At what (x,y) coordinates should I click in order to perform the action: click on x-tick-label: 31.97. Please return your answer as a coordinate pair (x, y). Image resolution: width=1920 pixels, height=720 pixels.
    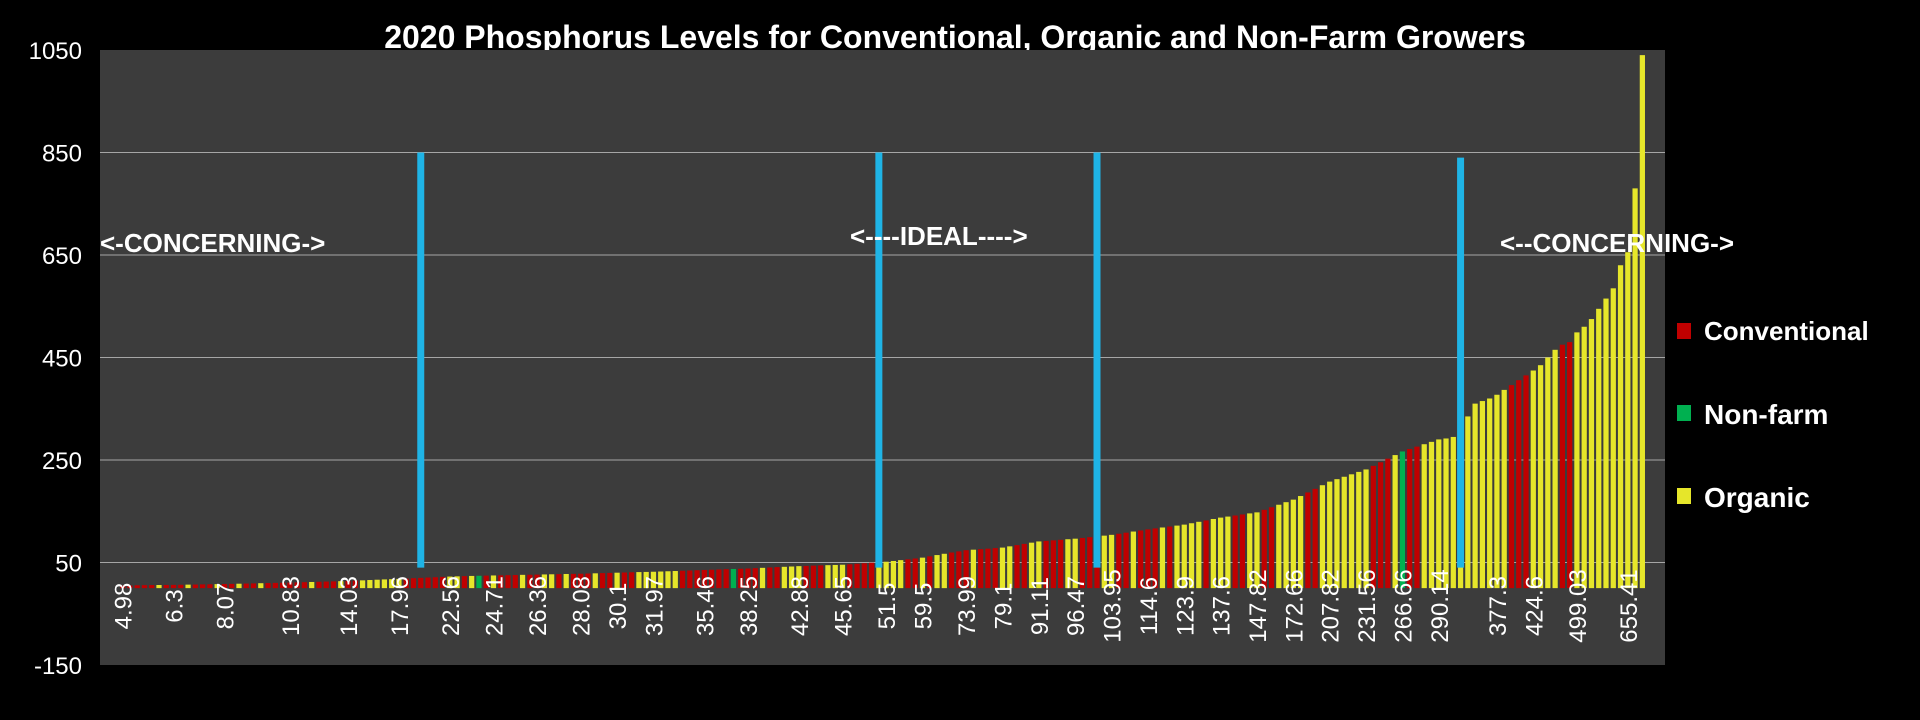
    Looking at the image, I should click on (654, 606).